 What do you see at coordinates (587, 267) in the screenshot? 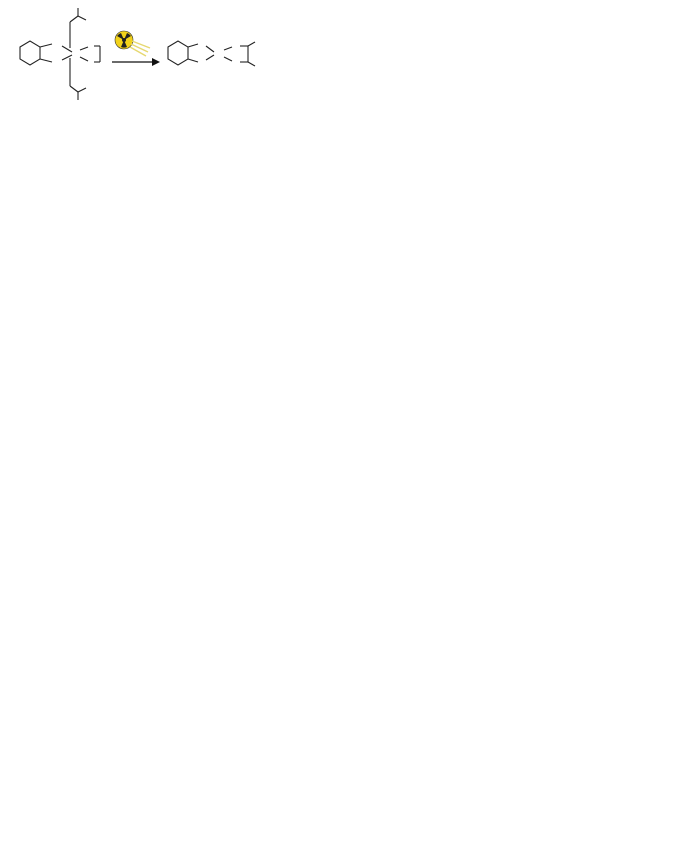
I see `chart-e` at bounding box center [587, 267].